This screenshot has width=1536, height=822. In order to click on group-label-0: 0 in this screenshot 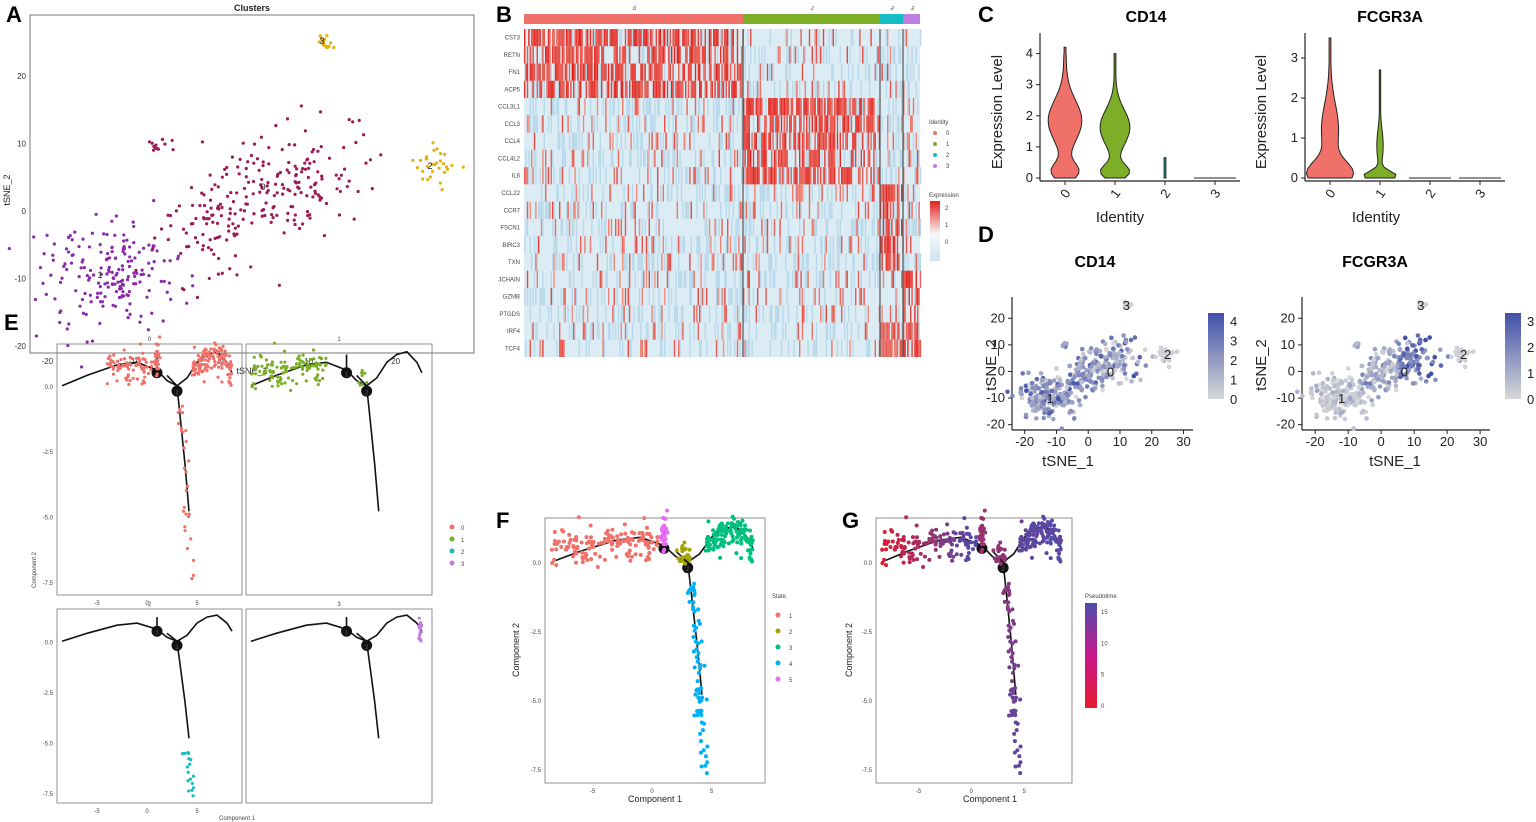, I will do `click(634, 9)`.